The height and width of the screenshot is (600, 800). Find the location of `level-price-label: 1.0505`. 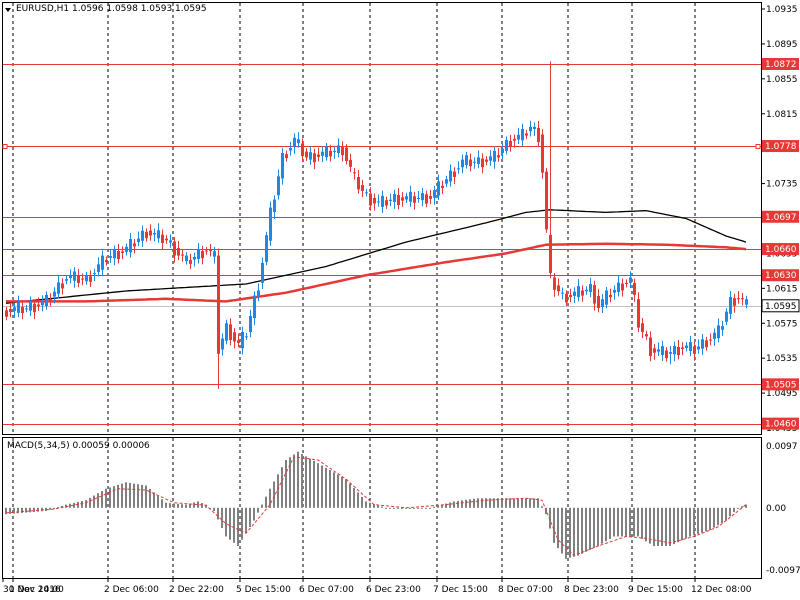

level-price-label: 1.0505 is located at coordinates (781, 385).